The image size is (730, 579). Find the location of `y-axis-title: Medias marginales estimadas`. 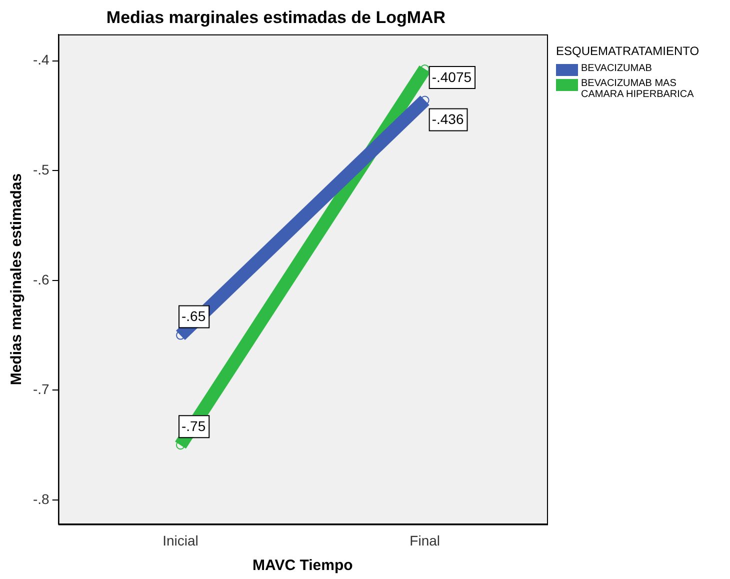

y-axis-title: Medias marginales estimadas is located at coordinates (17, 279).